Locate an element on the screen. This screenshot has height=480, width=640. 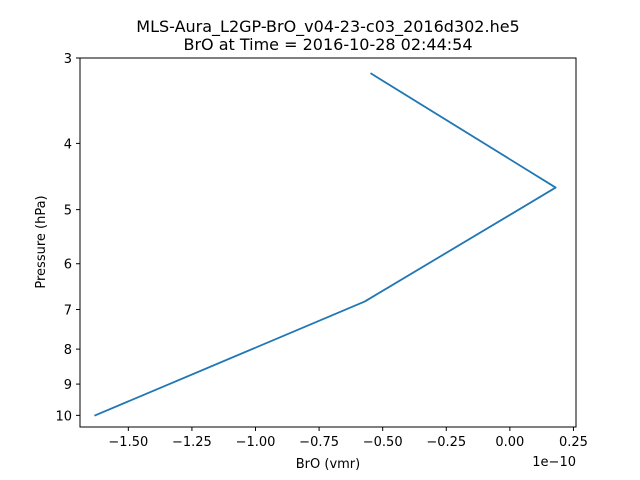
x-tick-label-0: −1.50 is located at coordinates (128, 442).